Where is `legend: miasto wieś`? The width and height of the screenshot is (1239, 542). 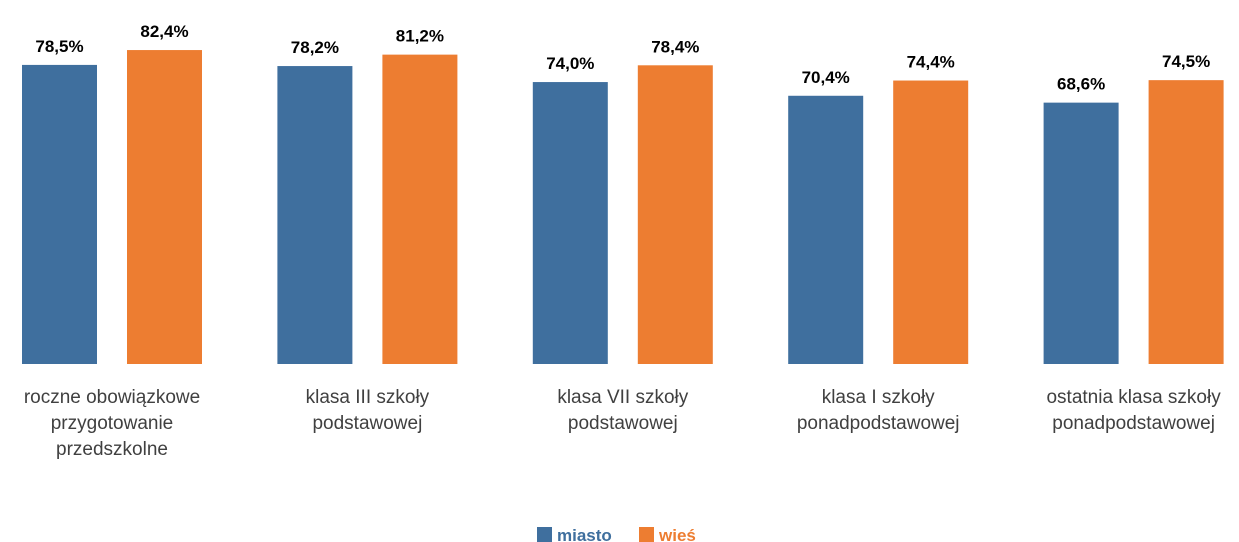 legend: miasto wieś is located at coordinates (616, 534).